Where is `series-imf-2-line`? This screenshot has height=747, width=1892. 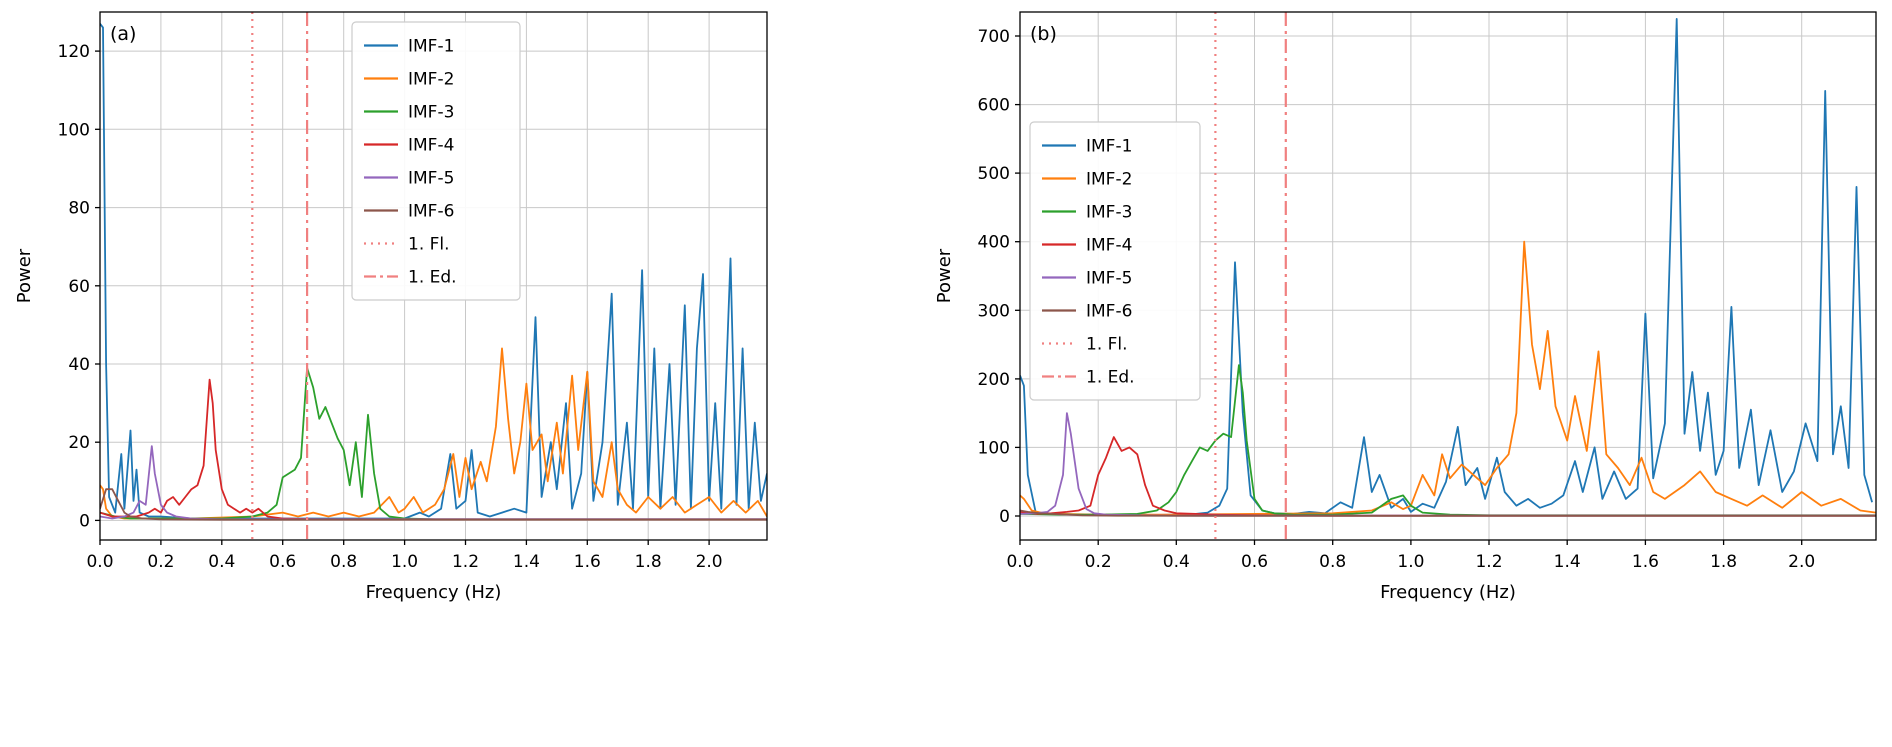
series-imf-2-line is located at coordinates (433, 433).